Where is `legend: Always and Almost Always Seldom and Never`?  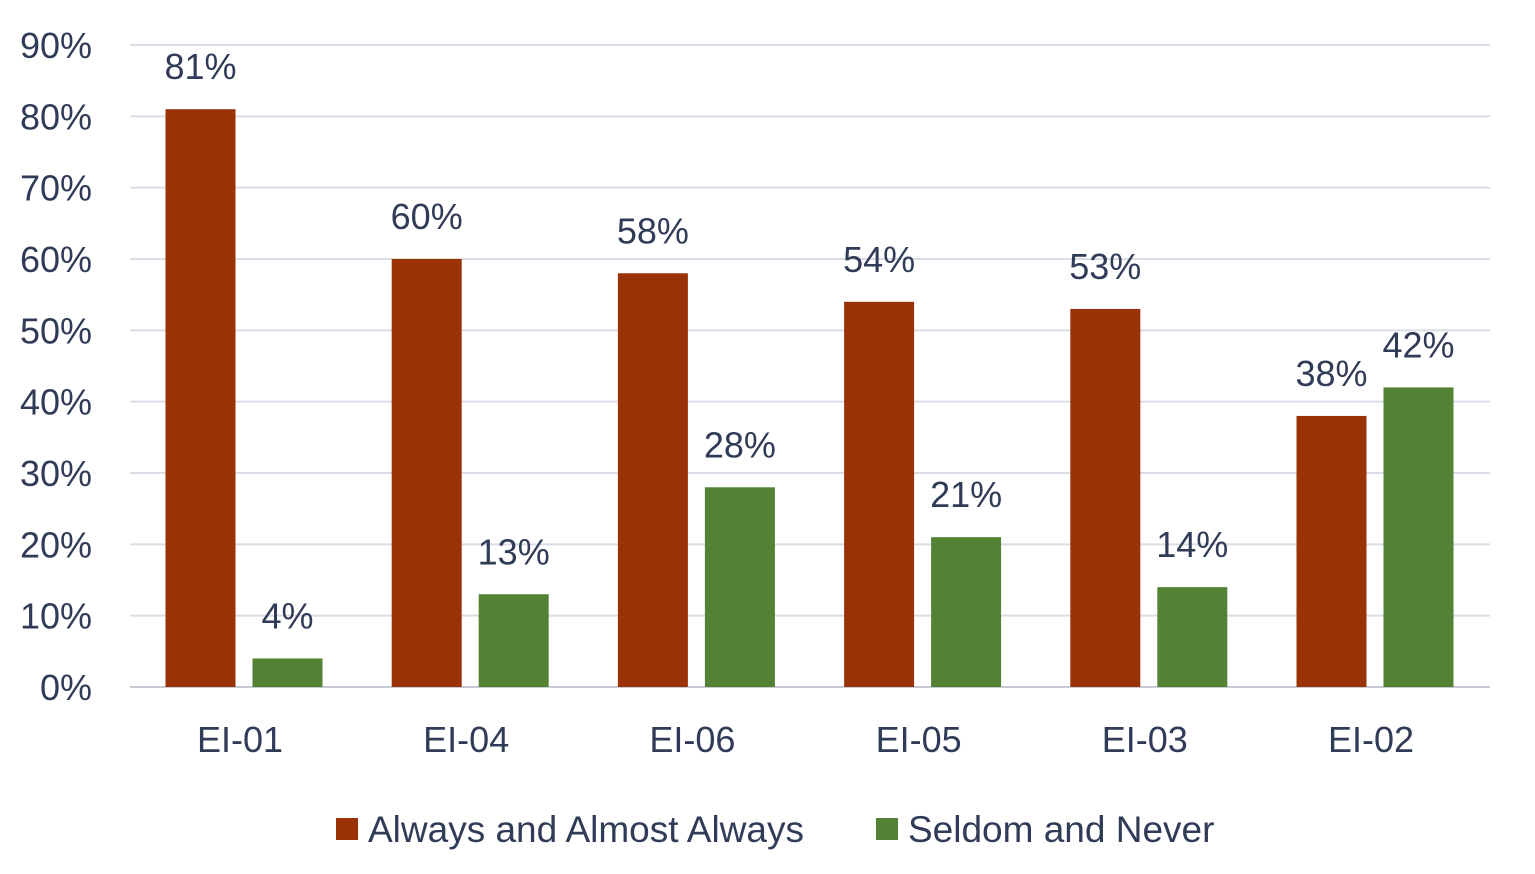
legend: Always and Almost Always Seldom and Never is located at coordinates (775, 829).